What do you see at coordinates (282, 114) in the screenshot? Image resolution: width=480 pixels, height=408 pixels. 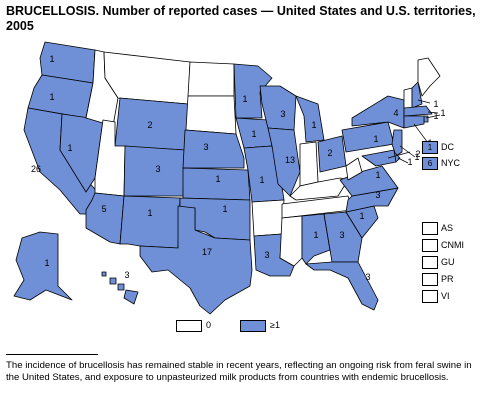 I see `state-value-wi: 3` at bounding box center [282, 114].